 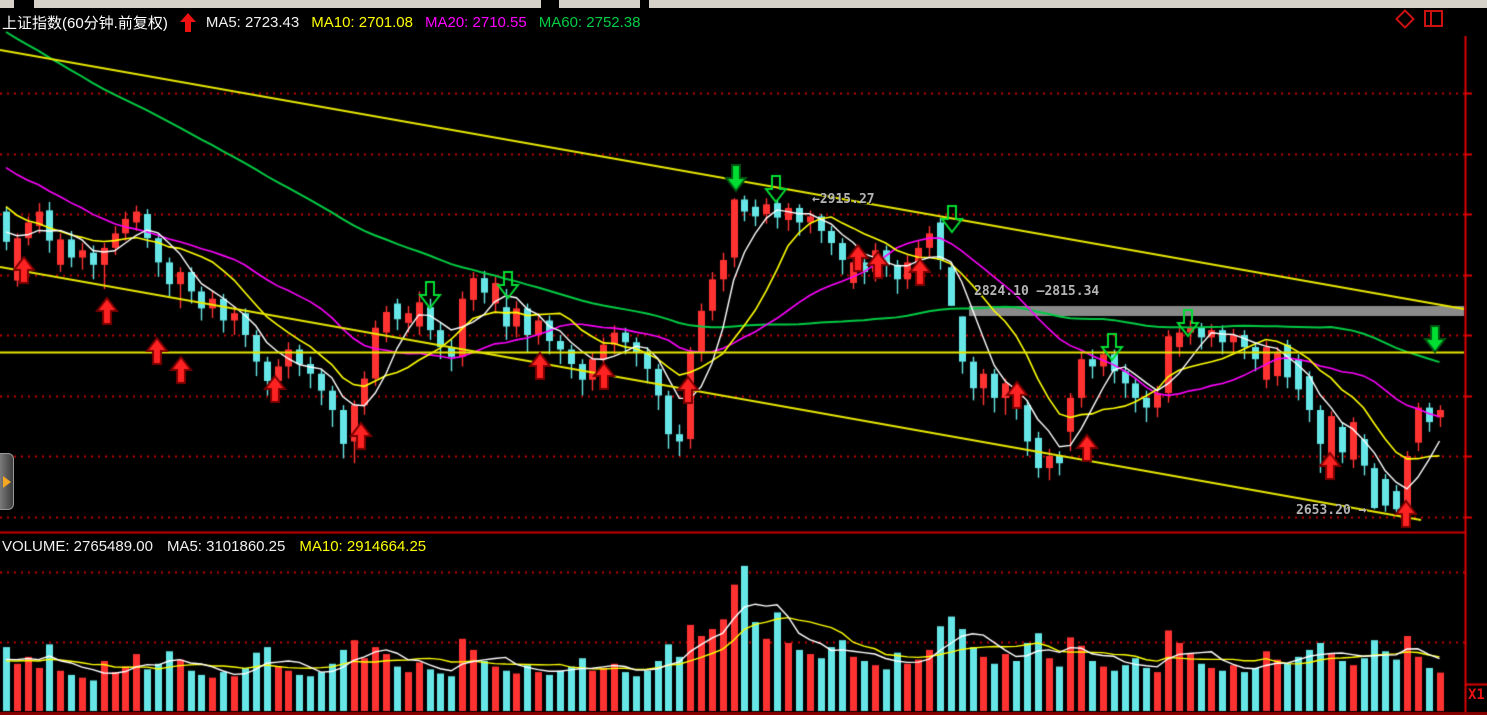 I want to click on ma20-value: MA20: 2710.55, so click(x=476, y=22).